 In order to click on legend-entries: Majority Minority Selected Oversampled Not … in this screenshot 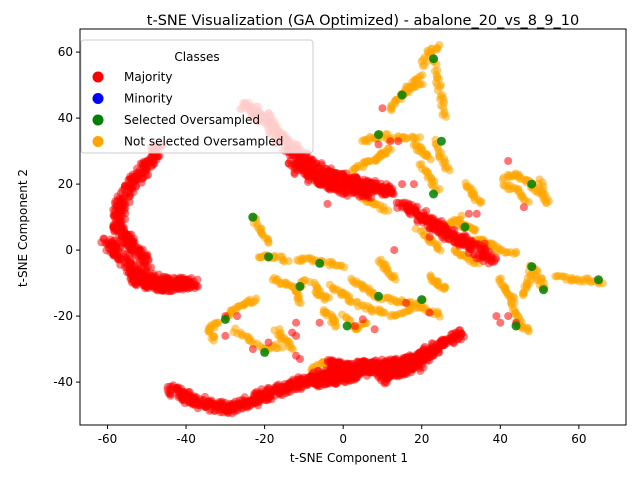, I will do `click(187, 109)`.